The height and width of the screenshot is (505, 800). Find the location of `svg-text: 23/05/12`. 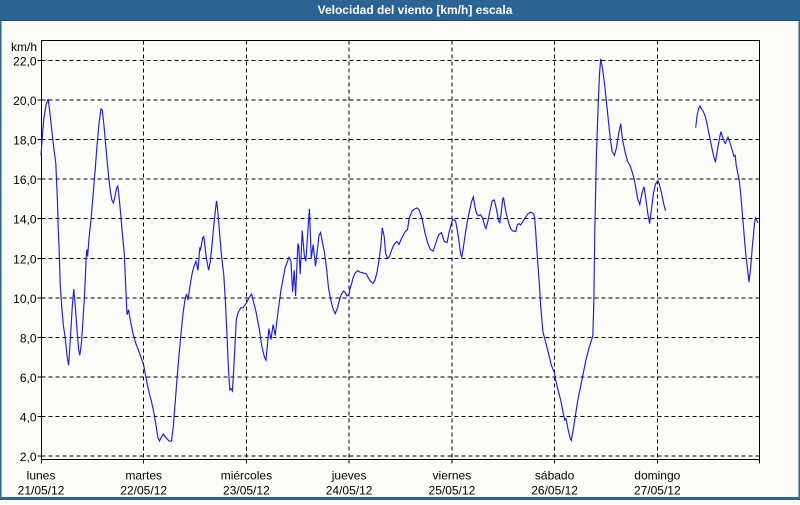

svg-text: 23/05/12 is located at coordinates (246, 491).